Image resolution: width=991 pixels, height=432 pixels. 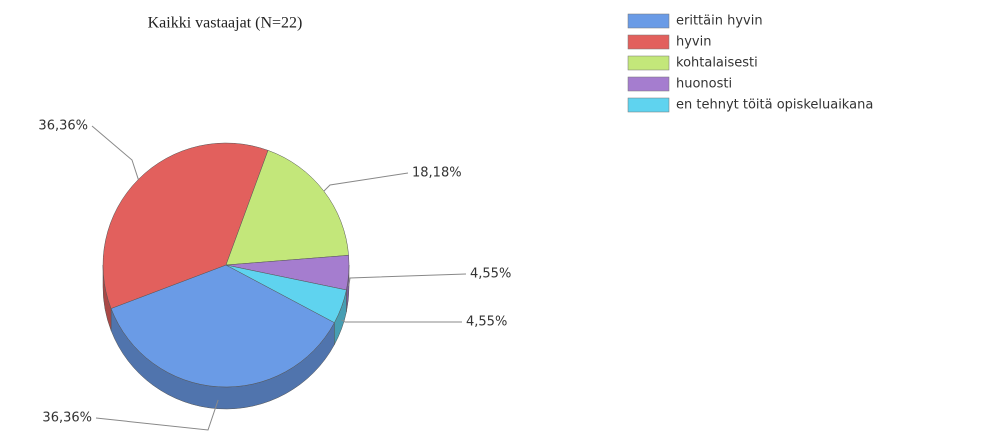 I want to click on legend-label: hyvin, so click(x=693, y=42).